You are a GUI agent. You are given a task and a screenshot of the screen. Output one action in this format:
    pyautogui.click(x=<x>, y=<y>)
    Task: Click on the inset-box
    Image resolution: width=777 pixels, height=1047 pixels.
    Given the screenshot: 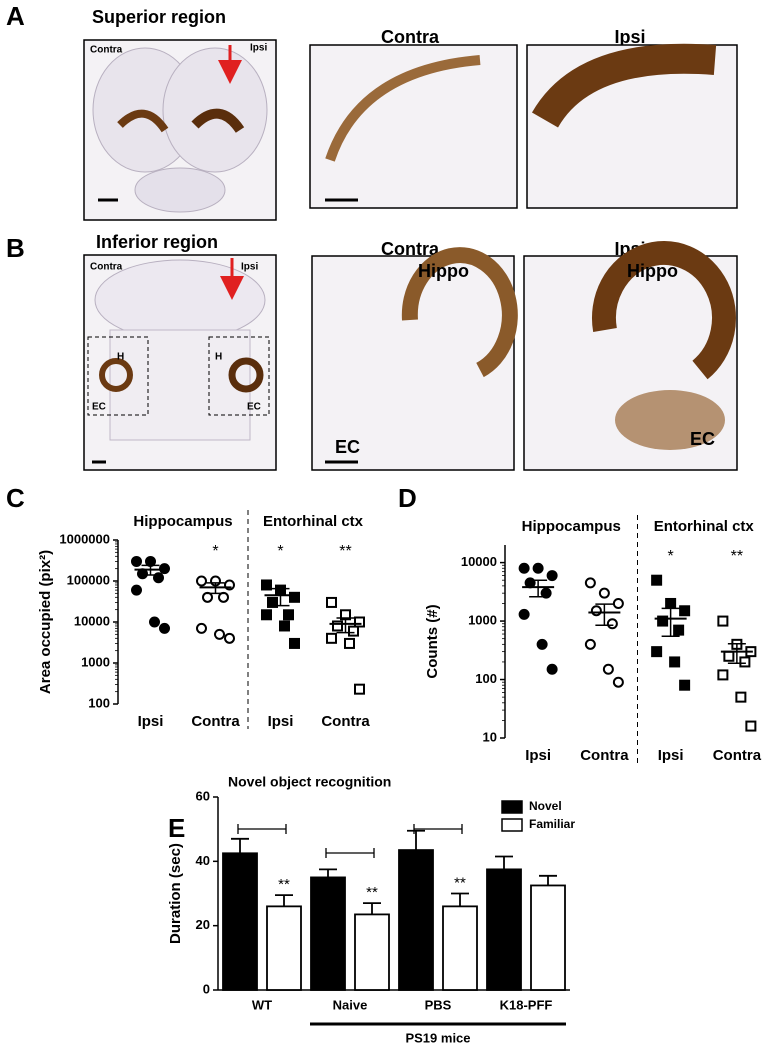 What is the action you would take?
    pyautogui.click(x=118, y=376)
    